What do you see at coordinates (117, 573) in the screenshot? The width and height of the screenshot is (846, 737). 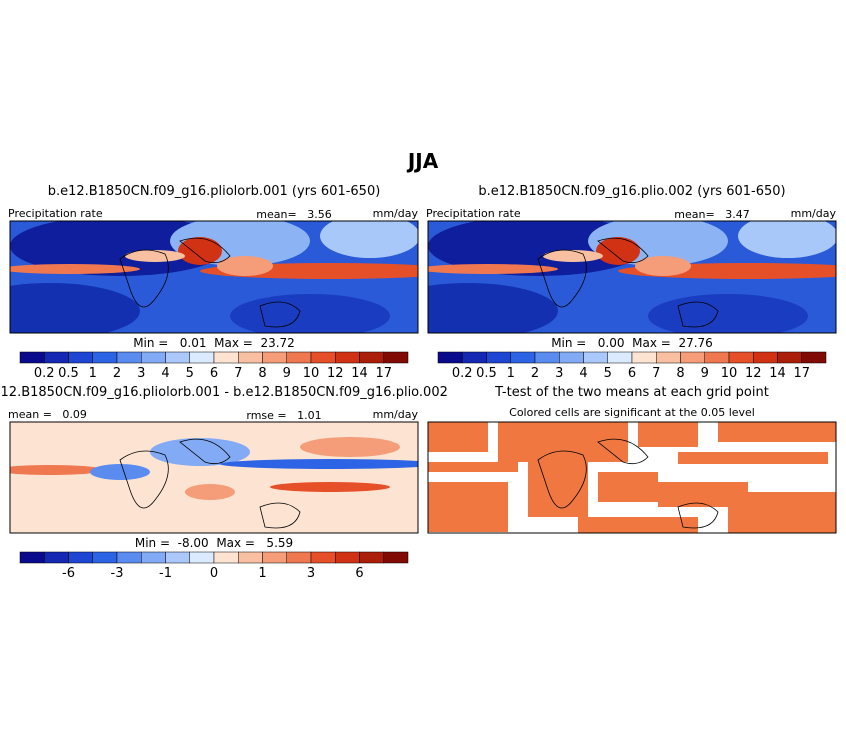 I see `colorbar-label: -3` at bounding box center [117, 573].